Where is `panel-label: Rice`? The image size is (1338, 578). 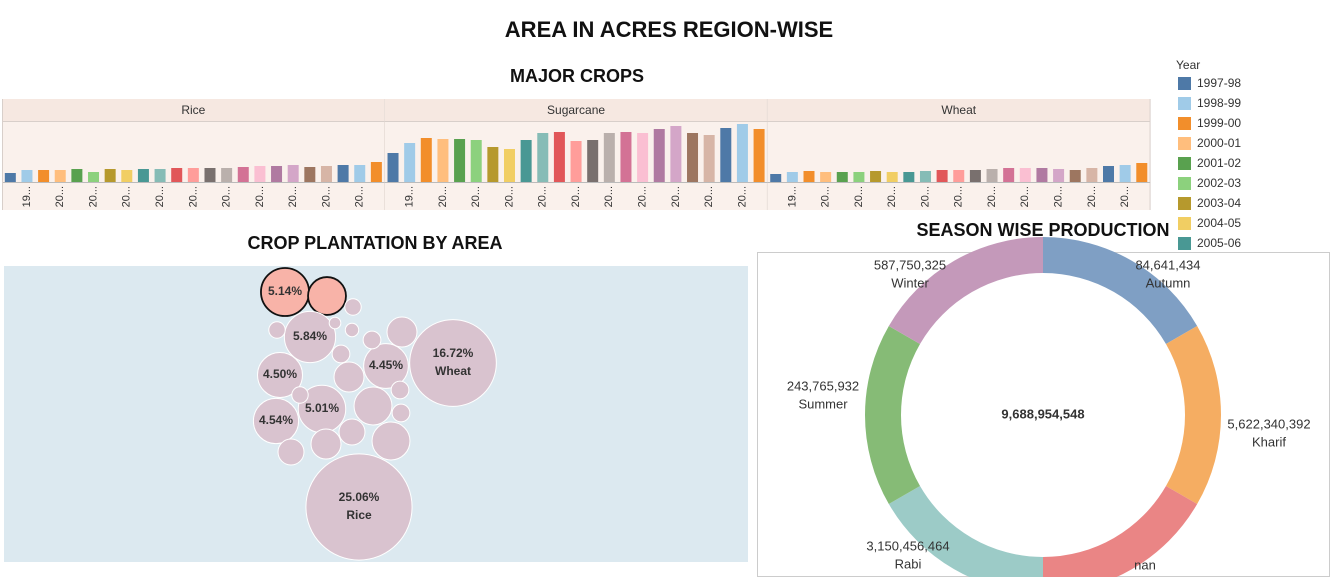 panel-label: Rice is located at coordinates (193, 110).